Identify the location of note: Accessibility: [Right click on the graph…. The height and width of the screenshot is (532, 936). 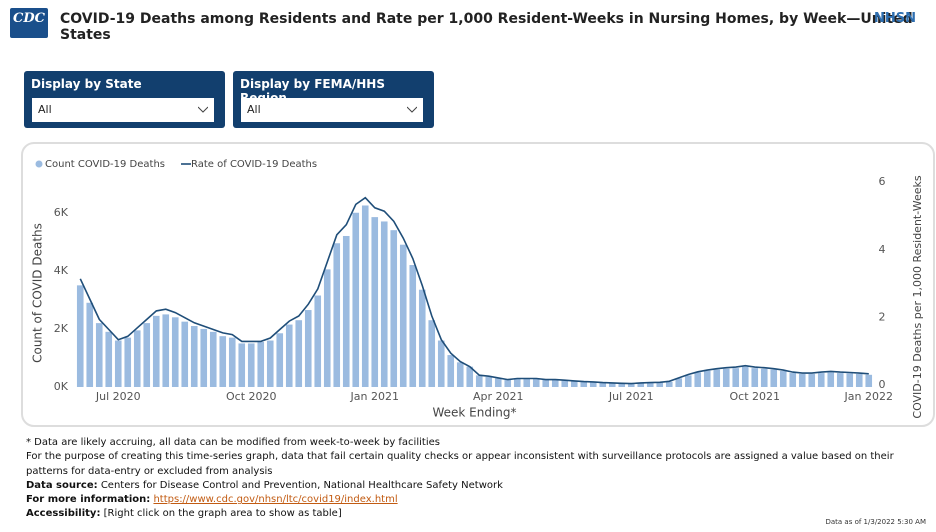
(466, 514).